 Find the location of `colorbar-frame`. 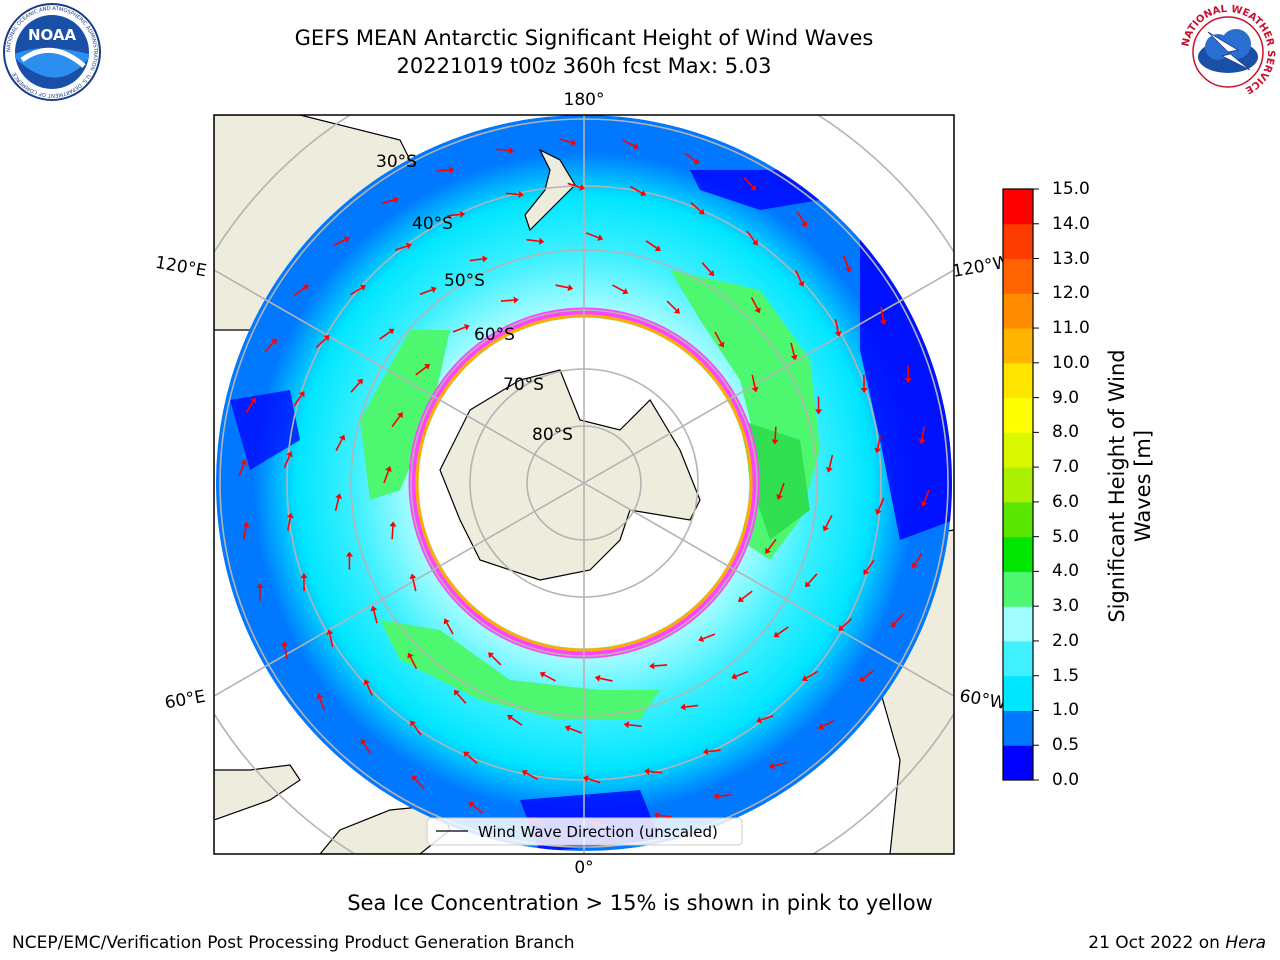

colorbar-frame is located at coordinates (1018, 484).